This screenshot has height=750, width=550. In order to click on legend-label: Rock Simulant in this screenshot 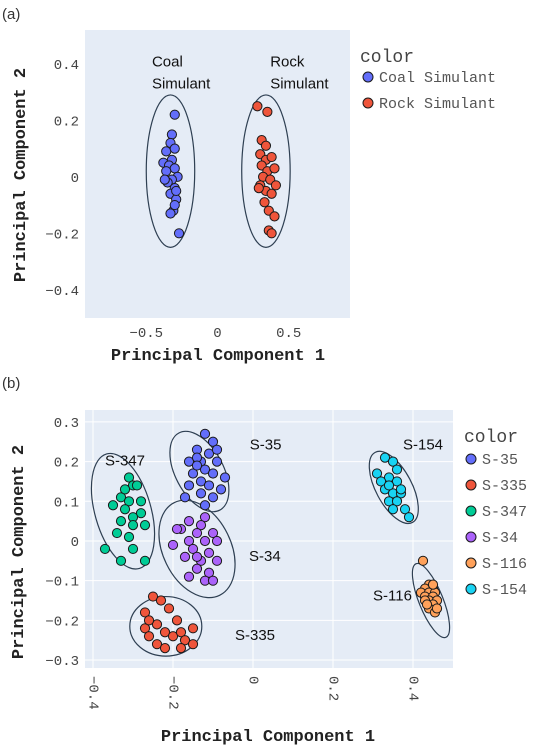, I will do `click(437, 104)`.